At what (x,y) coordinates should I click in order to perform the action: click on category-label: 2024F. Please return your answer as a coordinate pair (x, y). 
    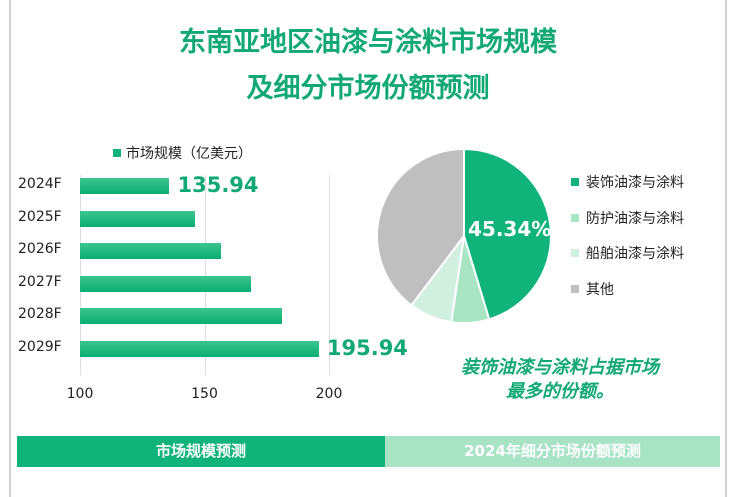
    Looking at the image, I should click on (40, 184).